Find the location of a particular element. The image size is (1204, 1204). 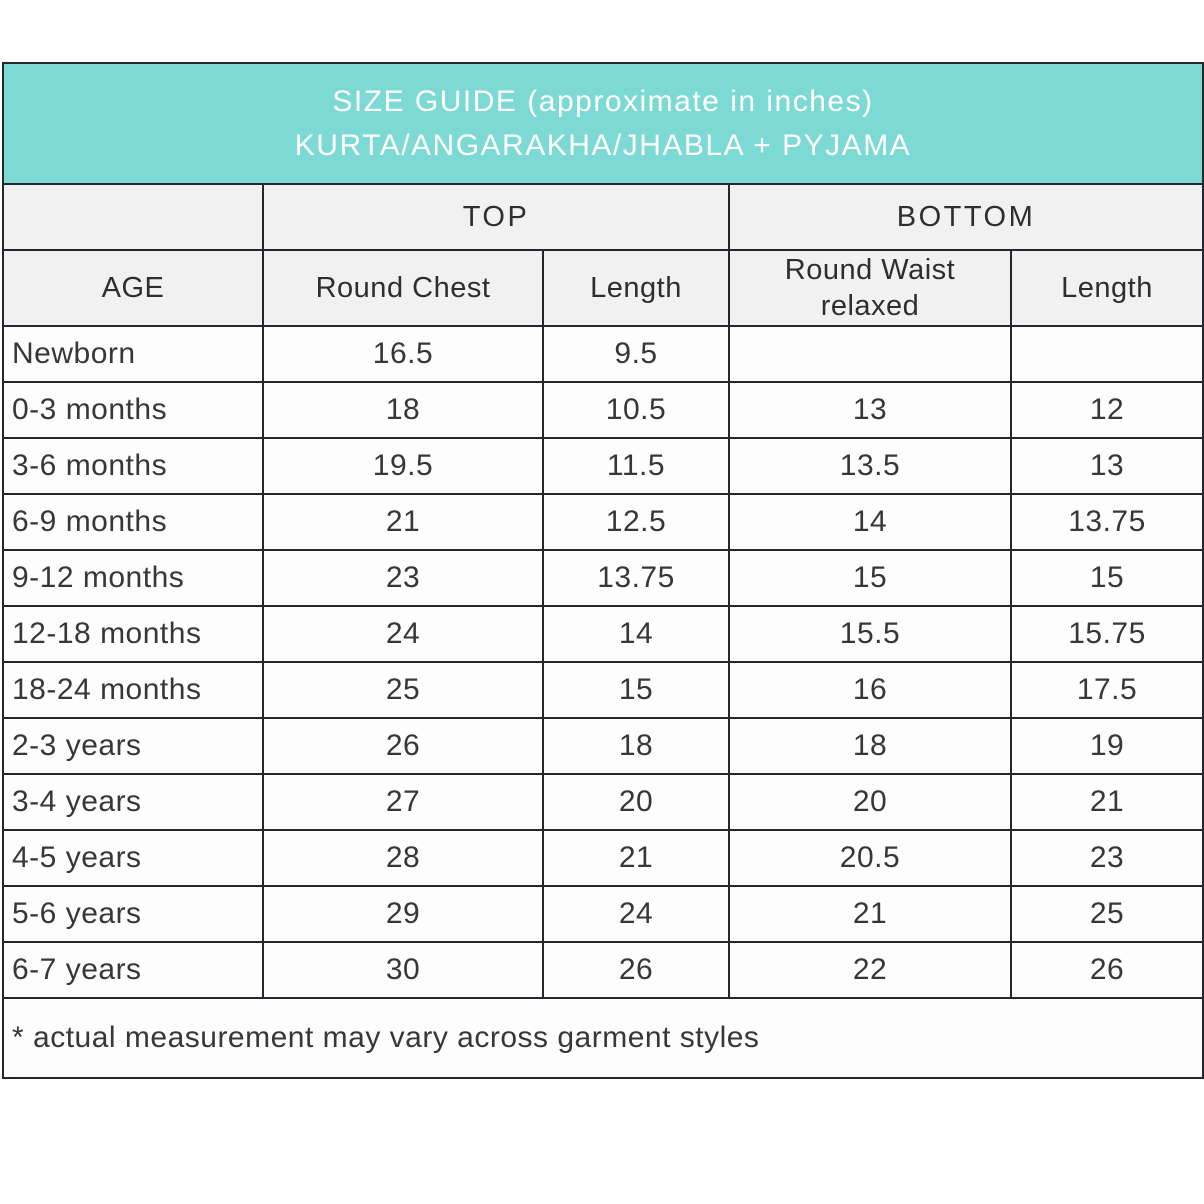

value-cell: 10.5 is located at coordinates (636, 410).